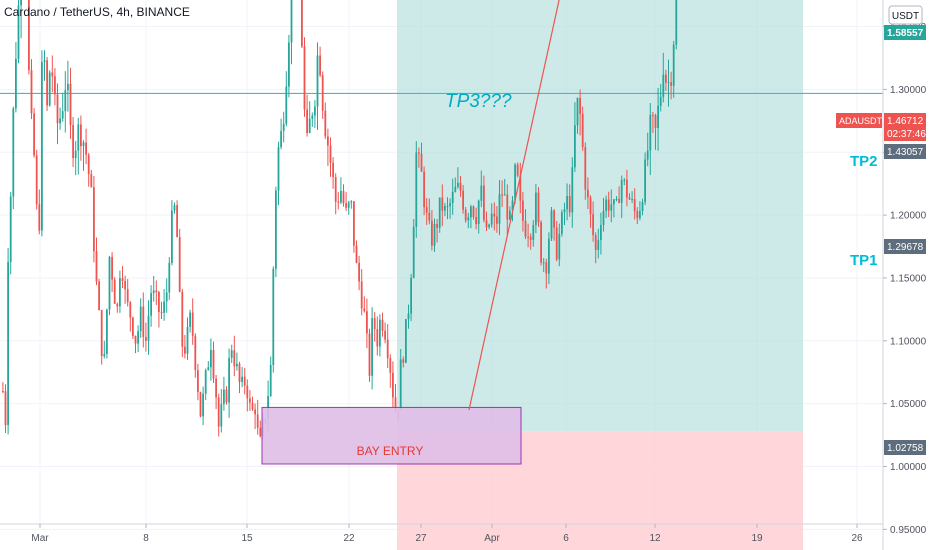 The width and height of the screenshot is (932, 550). Describe the element at coordinates (390, 451) in the screenshot. I see `entry-label: BAY ENTRY` at that location.